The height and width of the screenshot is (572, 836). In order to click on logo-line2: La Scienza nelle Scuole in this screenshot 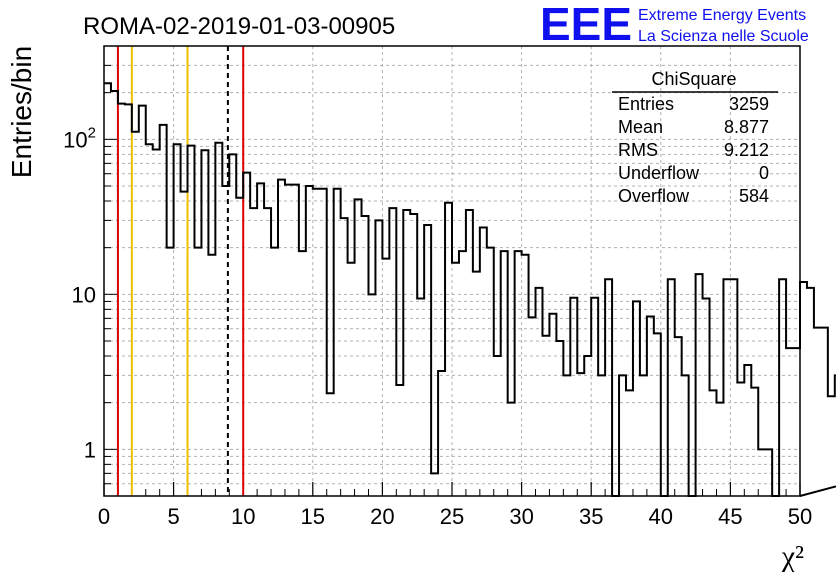, I will do `click(723, 36)`.